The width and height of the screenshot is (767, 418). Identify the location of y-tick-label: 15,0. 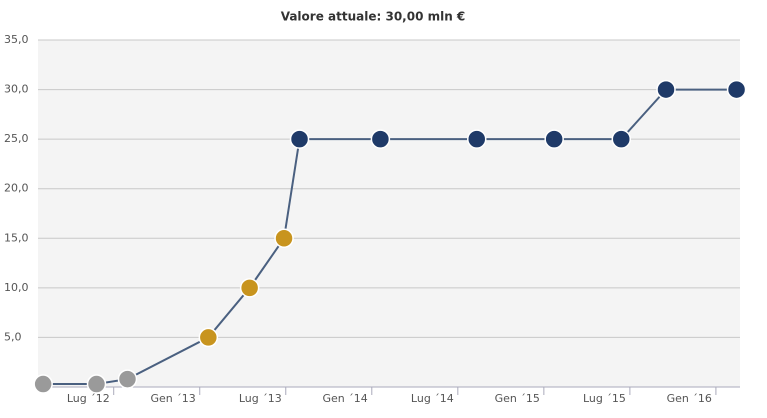
(16, 237).